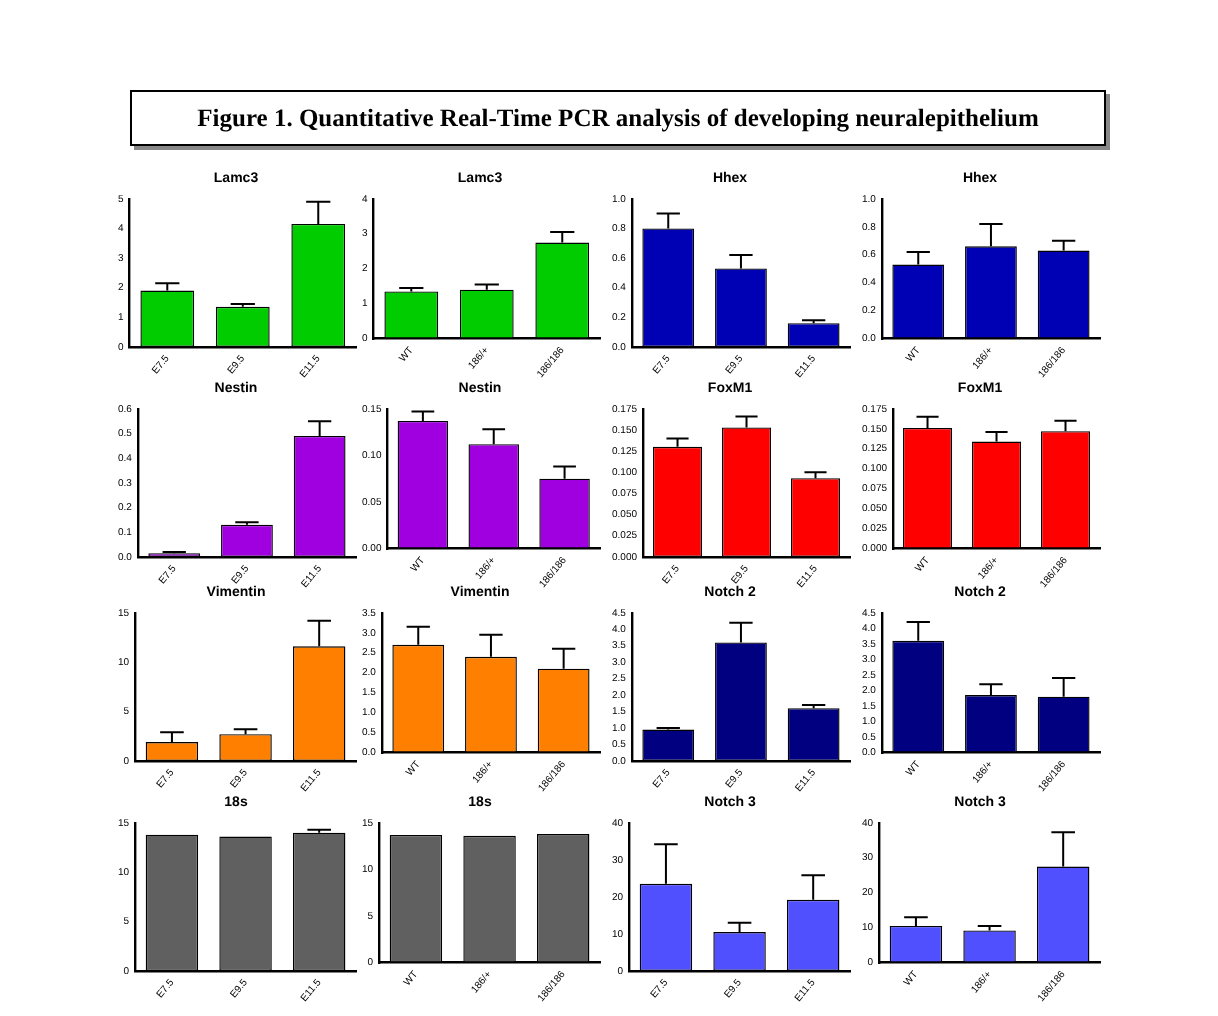 Image resolution: width=1218 pixels, height=1016 pixels. What do you see at coordinates (618, 118) in the screenshot?
I see `text: Figure 1. Quantitative Real-Time PCR analysis of developing neuralepithelium` at bounding box center [618, 118].